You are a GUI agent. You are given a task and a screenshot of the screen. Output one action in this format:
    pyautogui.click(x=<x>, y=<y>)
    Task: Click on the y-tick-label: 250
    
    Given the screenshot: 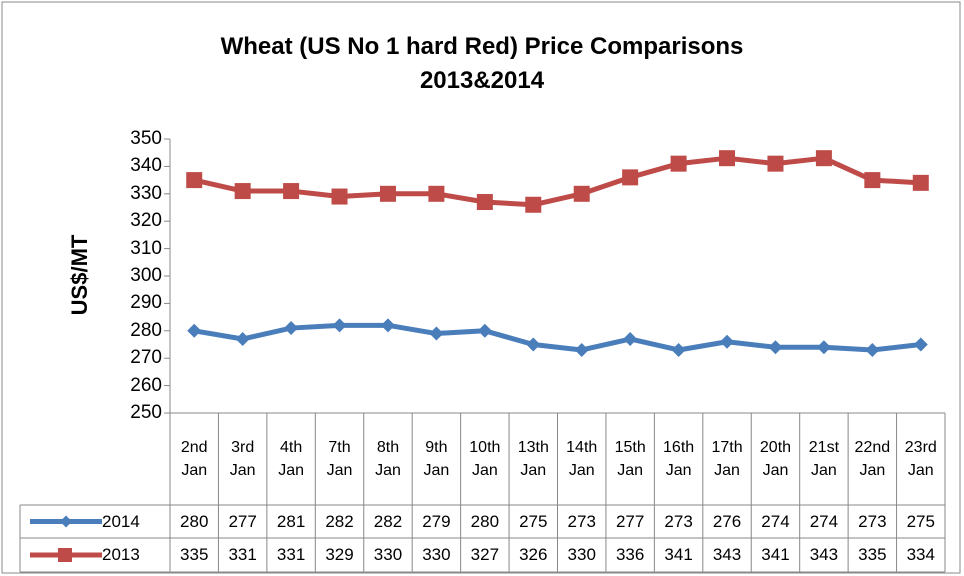 What is the action you would take?
    pyautogui.click(x=146, y=412)
    